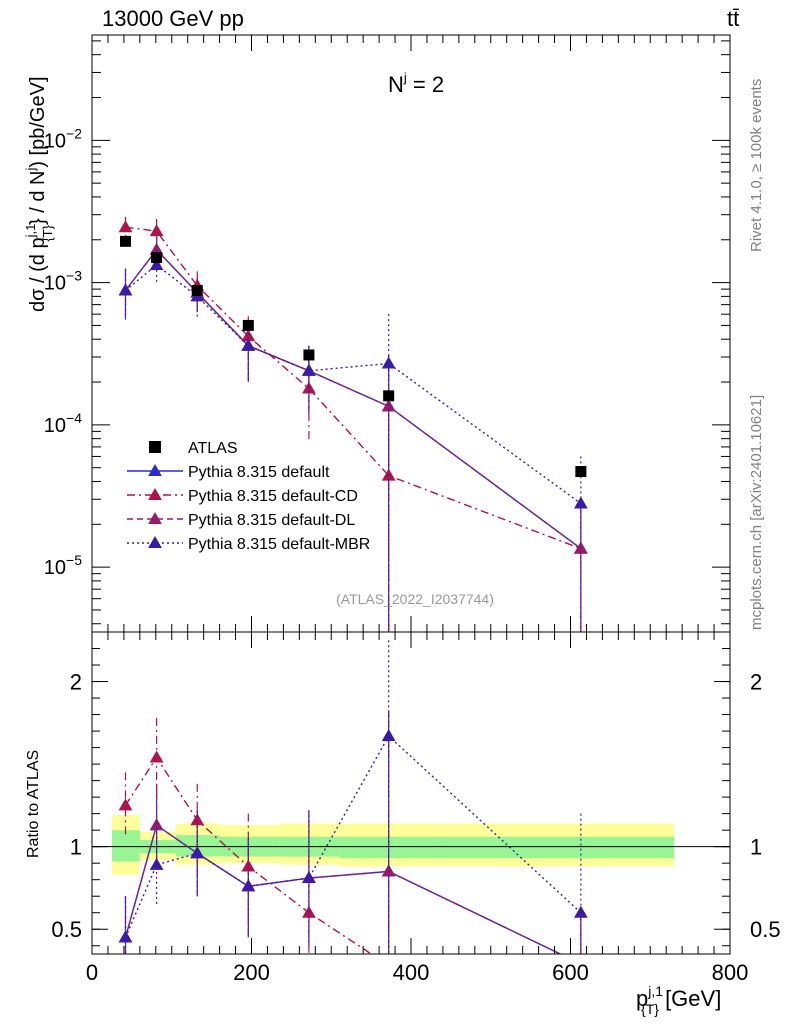  Describe the element at coordinates (411, 972) in the screenshot. I see `x-tick-label: 400` at that location.